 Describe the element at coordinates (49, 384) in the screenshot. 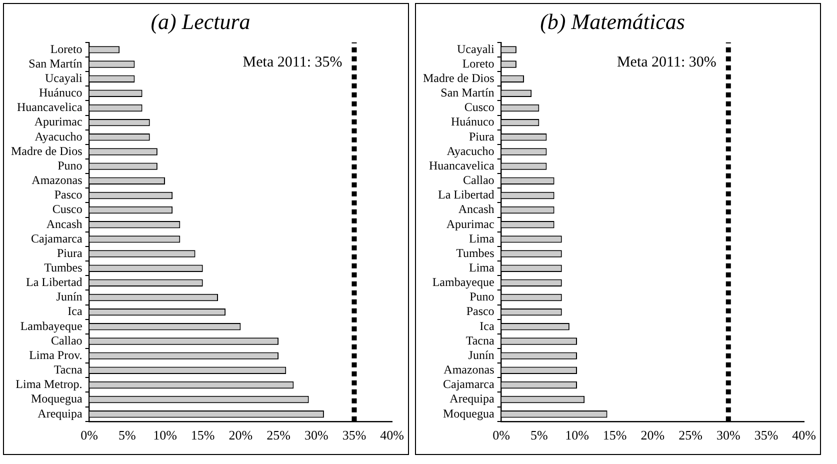

I see `y-tick-label: Lima Metrop.` at that location.